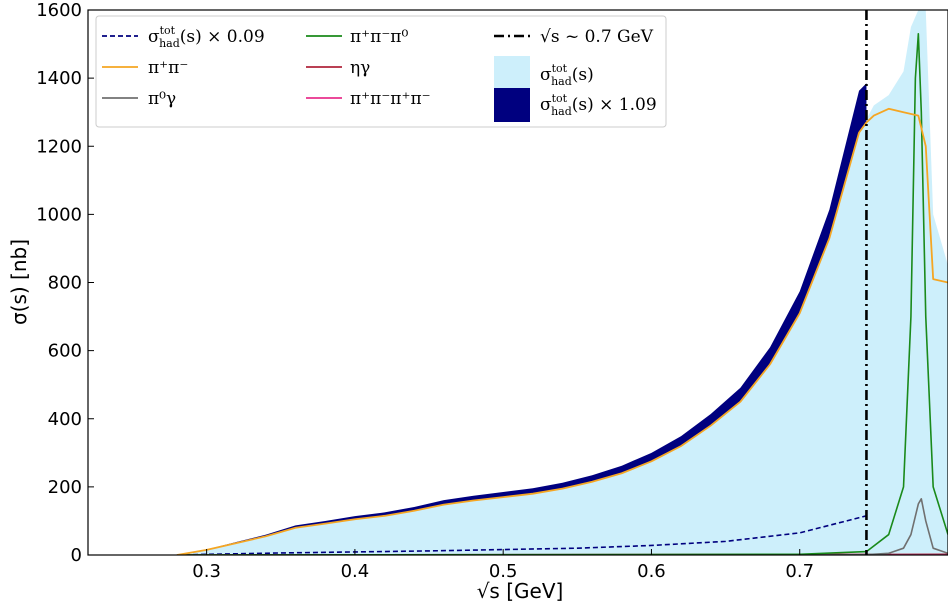 The image size is (948, 608). What do you see at coordinates (360, 68) in the screenshot?
I see `legend-label: ηγ` at bounding box center [360, 68].